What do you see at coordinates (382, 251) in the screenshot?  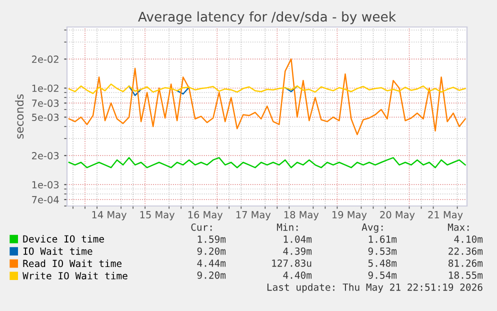 I see `text: 9.53m` at bounding box center [382, 251].